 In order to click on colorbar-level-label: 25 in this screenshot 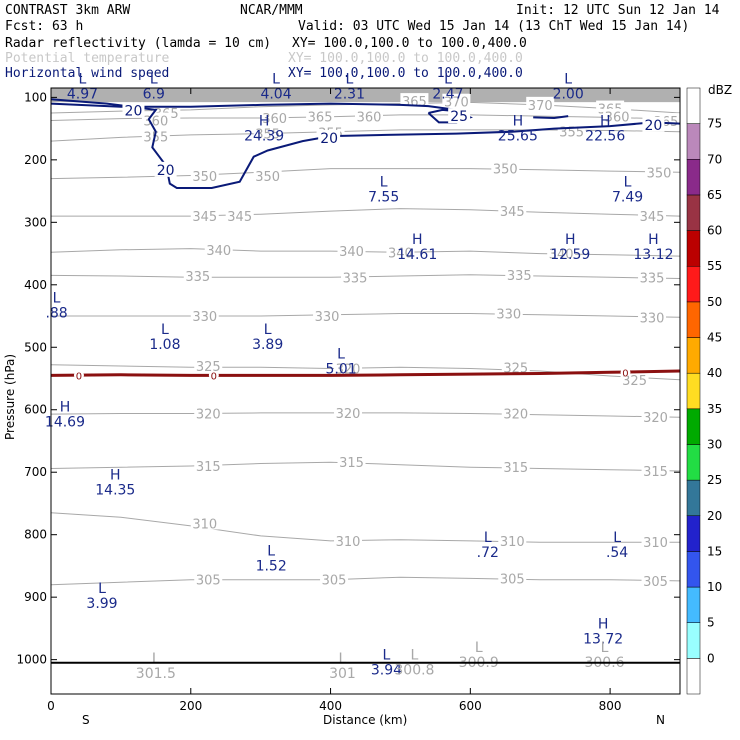, I will do `click(714, 480)`.